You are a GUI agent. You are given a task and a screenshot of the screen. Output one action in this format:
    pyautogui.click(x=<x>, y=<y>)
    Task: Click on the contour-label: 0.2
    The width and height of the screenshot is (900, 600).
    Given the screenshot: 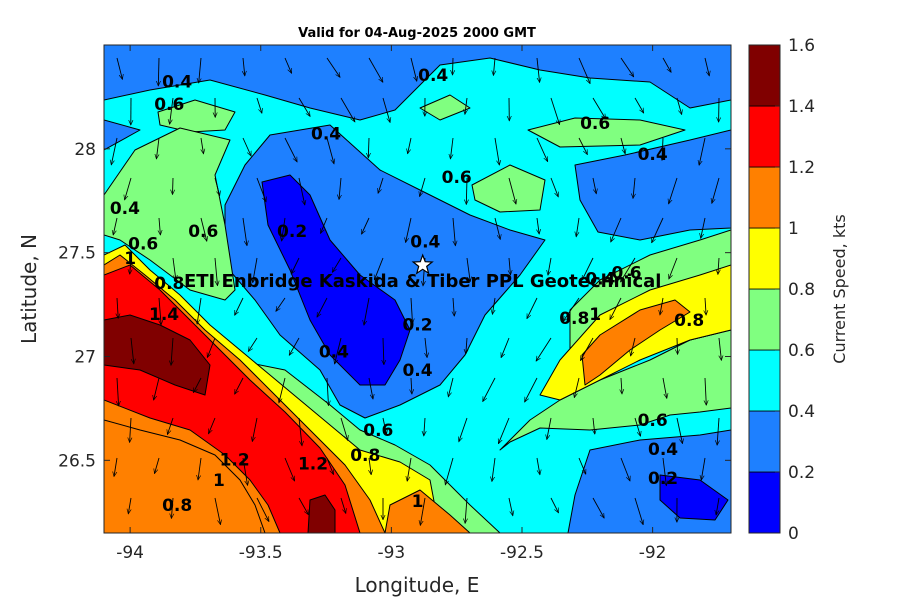 What is the action you would take?
    pyautogui.click(x=292, y=232)
    